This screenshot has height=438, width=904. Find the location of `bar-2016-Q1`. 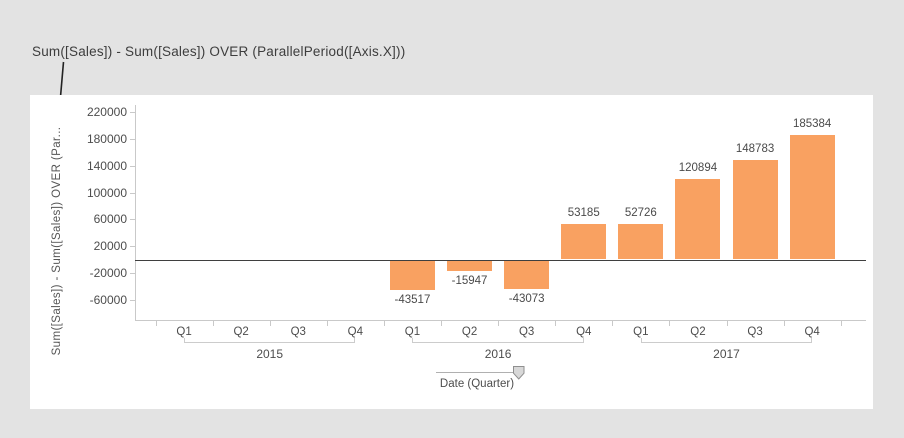

bar-2016-Q1 is located at coordinates (412, 275).